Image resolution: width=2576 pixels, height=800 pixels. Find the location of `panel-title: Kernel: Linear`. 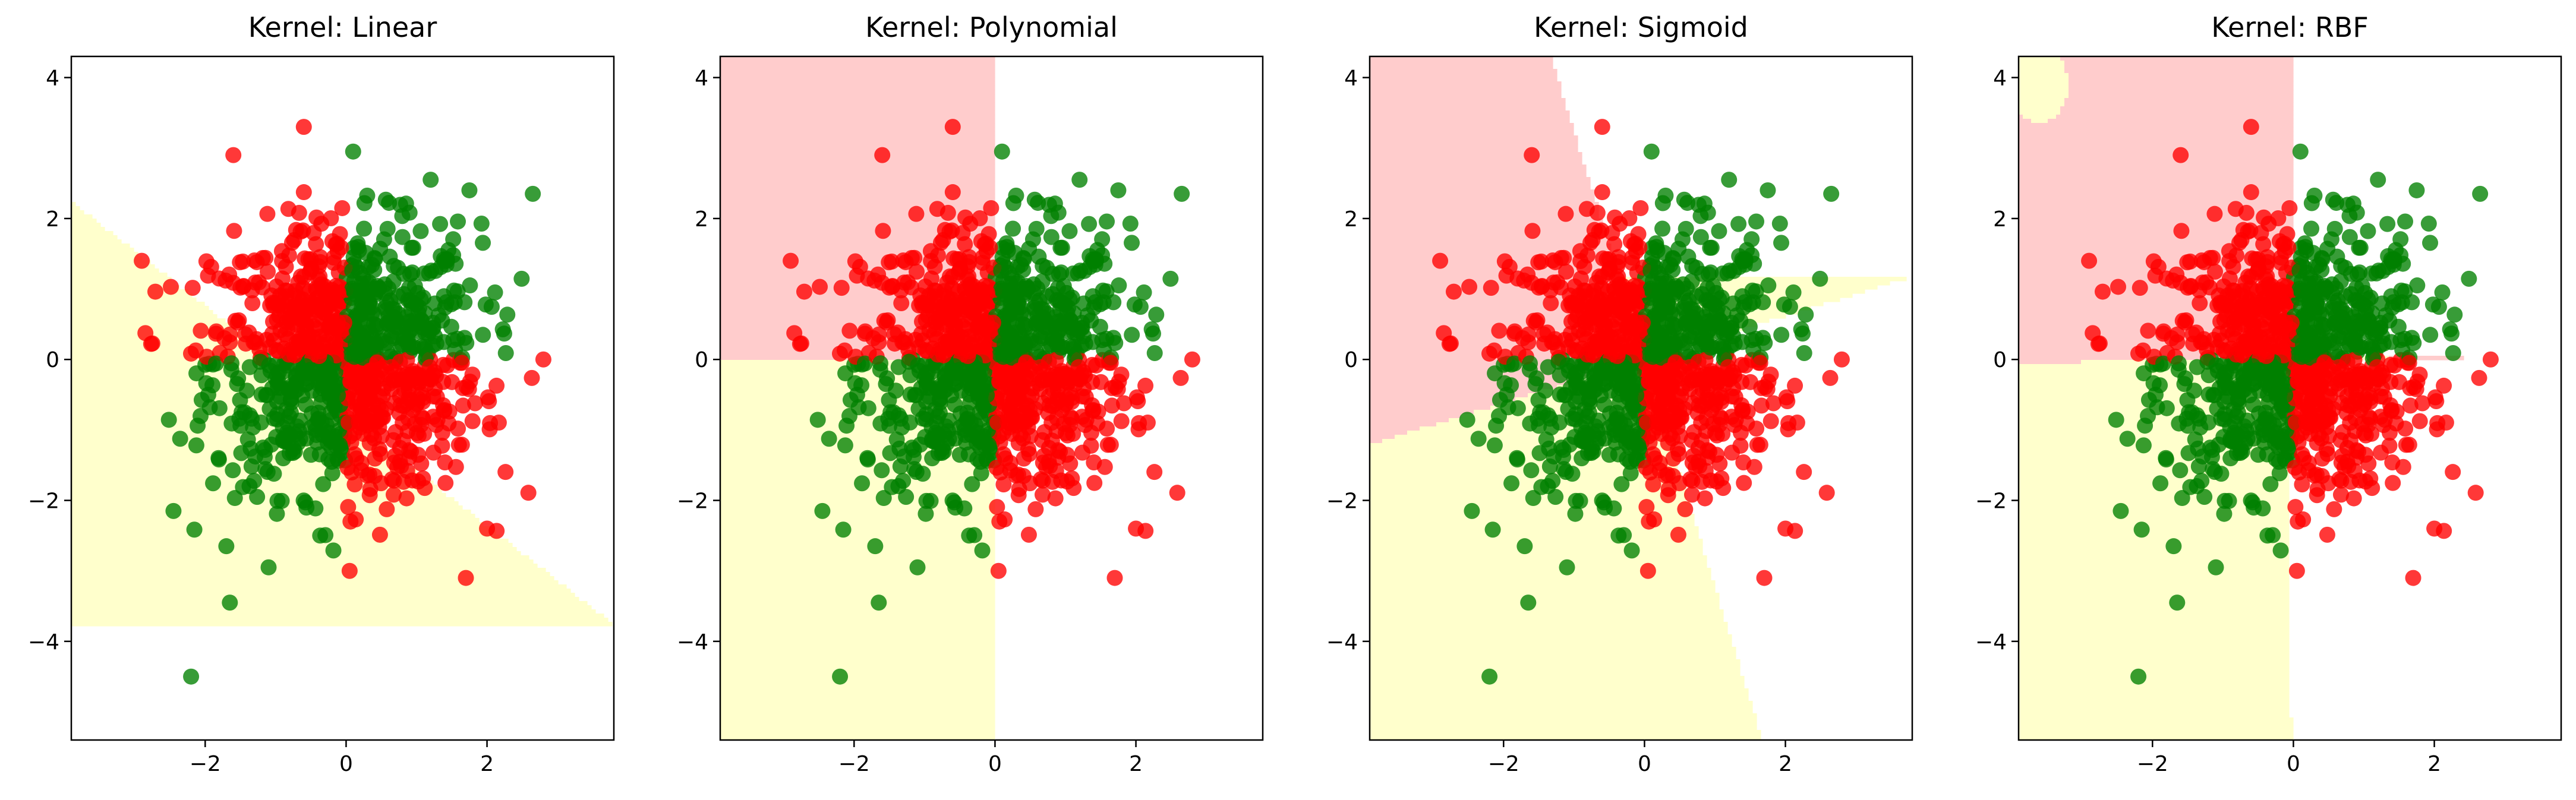

panel-title: Kernel: Linear is located at coordinates (342, 27).